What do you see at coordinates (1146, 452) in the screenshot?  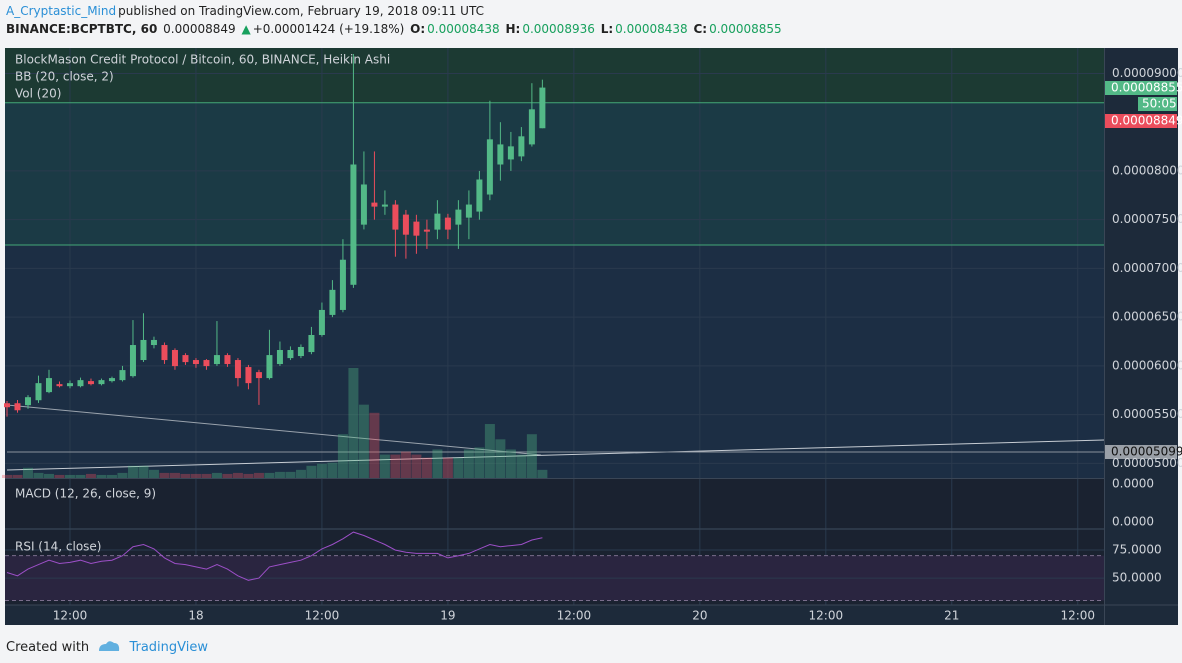 I see `line-label: 0.00005099` at bounding box center [1146, 452].